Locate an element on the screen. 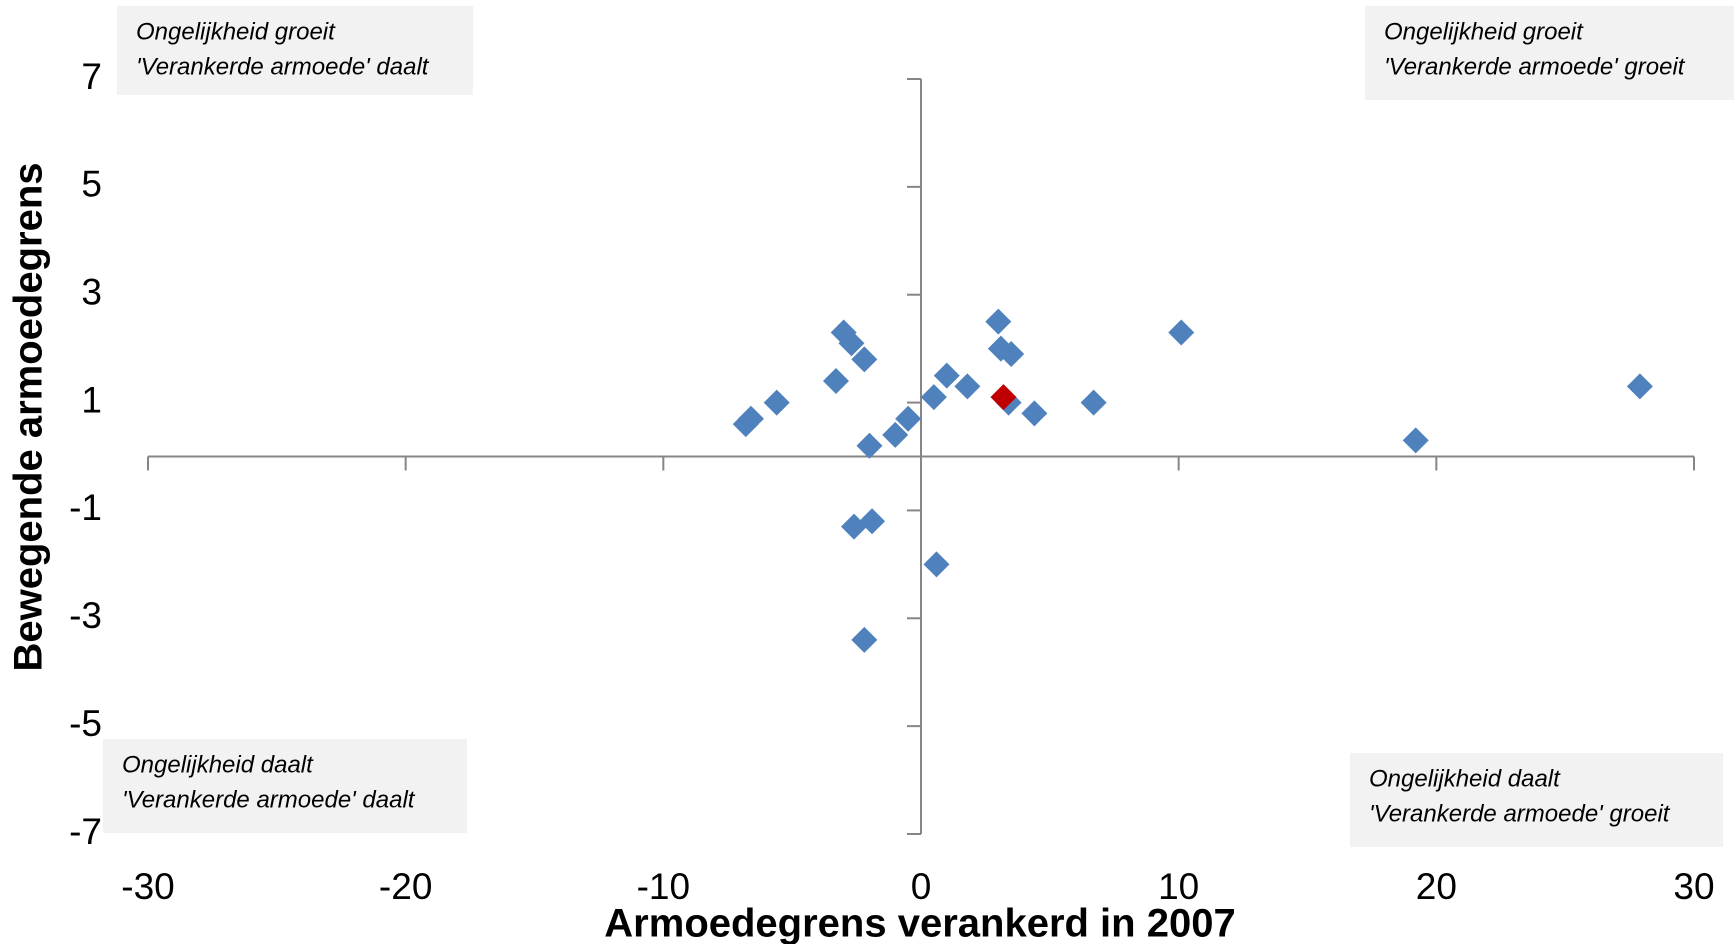 The height and width of the screenshot is (944, 1734). y-tick-label: -1 is located at coordinates (85, 507).